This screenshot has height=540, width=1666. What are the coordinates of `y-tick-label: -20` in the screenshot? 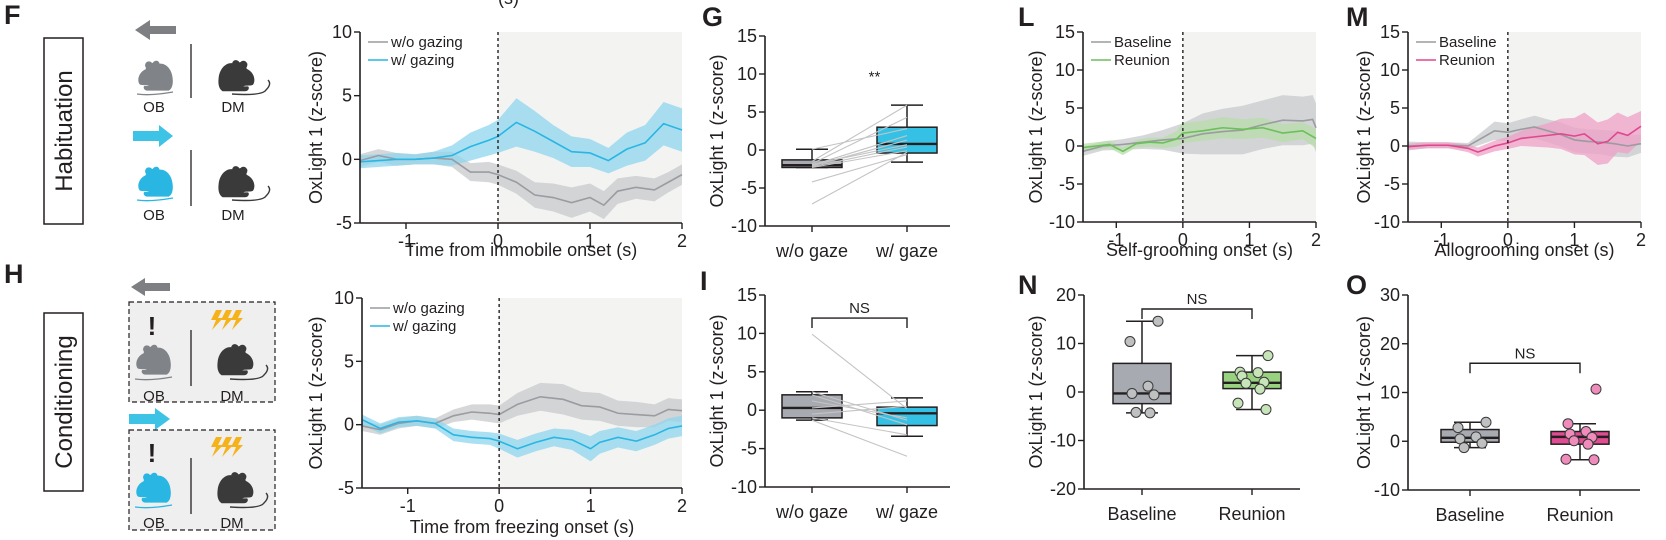 It's located at (1063, 489).